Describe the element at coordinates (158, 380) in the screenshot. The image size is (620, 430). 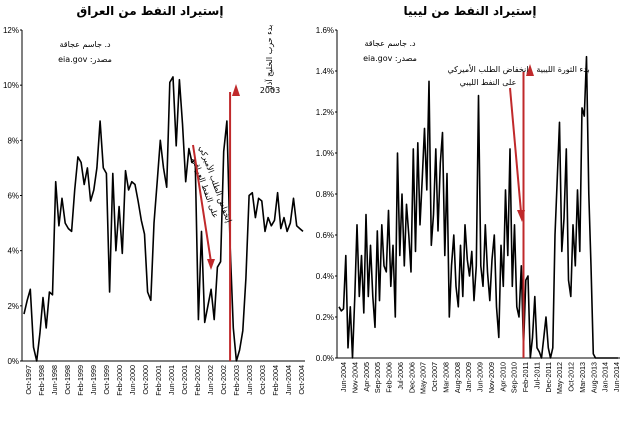
I see `iraq-x-tick-label: Feb-2001` at that location.